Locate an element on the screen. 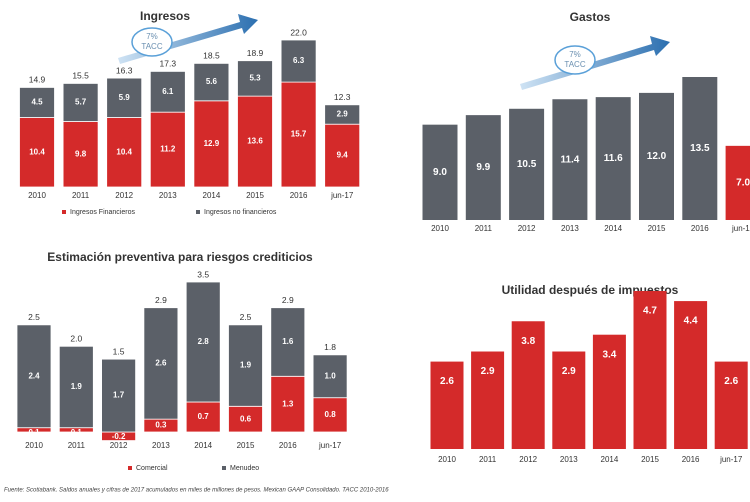 This screenshot has width=750, height=502. value-label: 10.5 is located at coordinates (527, 164).